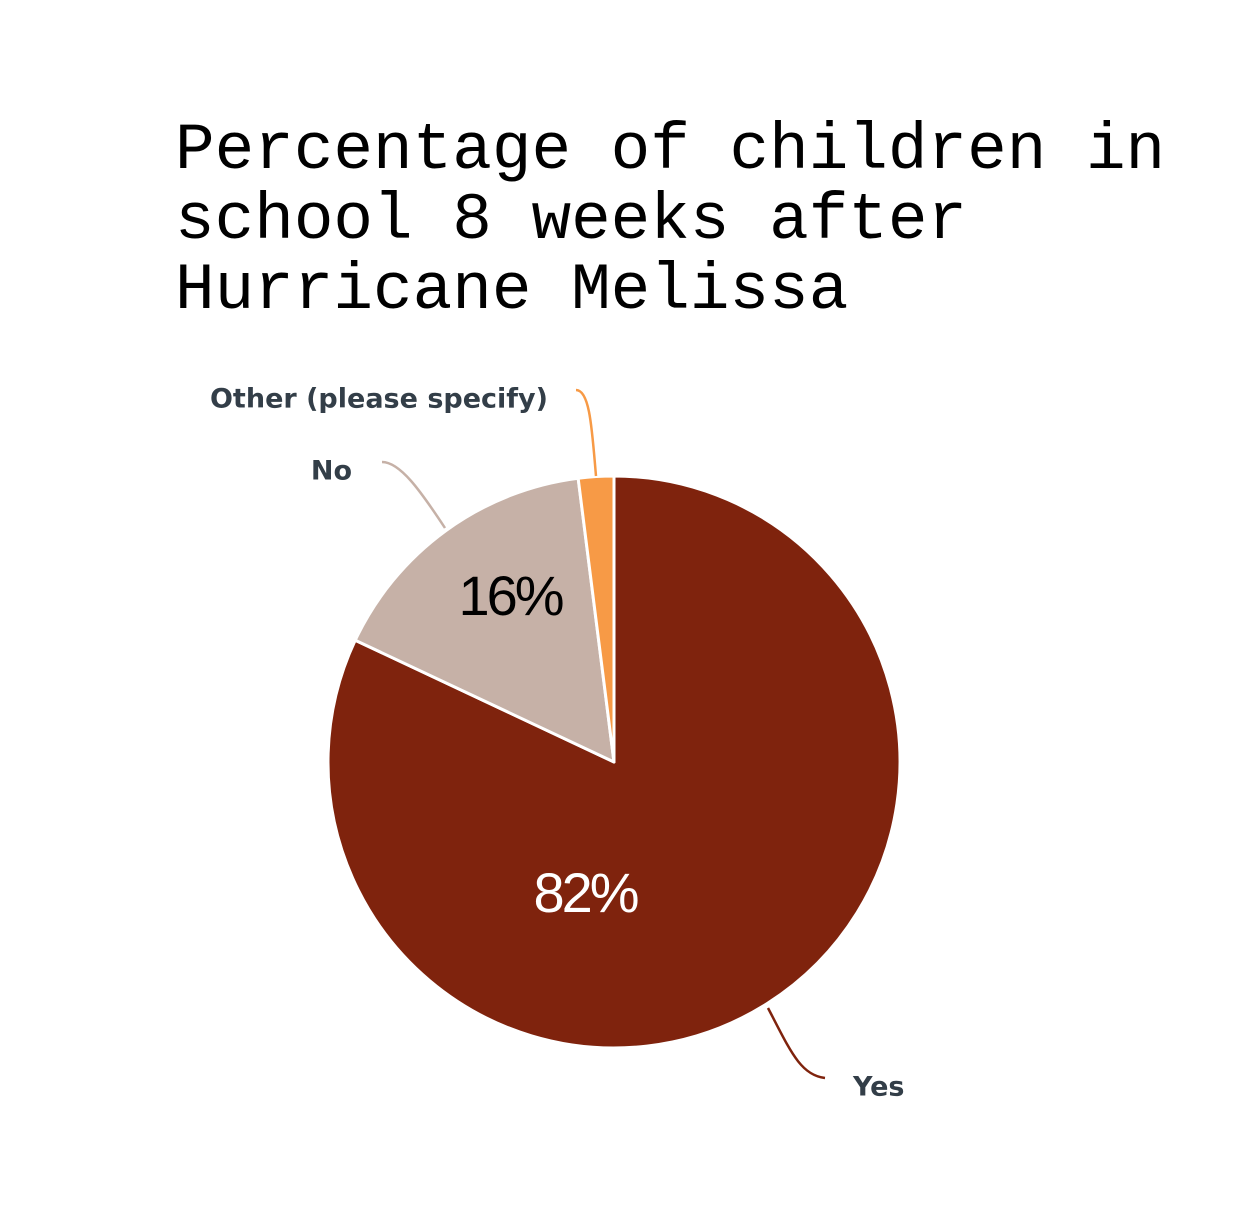 This screenshot has width=1245, height=1222. Describe the element at coordinates (878, 1087) in the screenshot. I see `category-label: Yes` at that location.